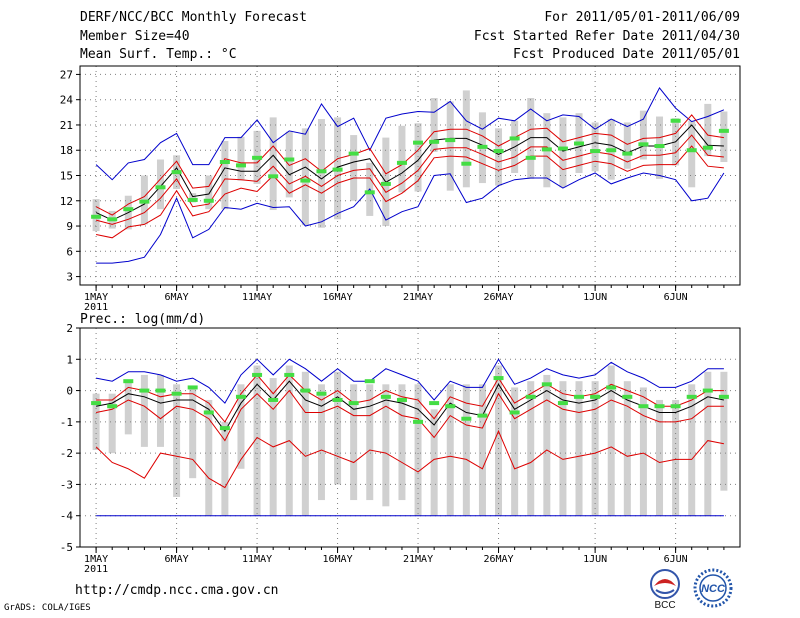  What do you see at coordinates (410, 406) in the screenshot?
I see `series-line-mean` at bounding box center [410, 406].